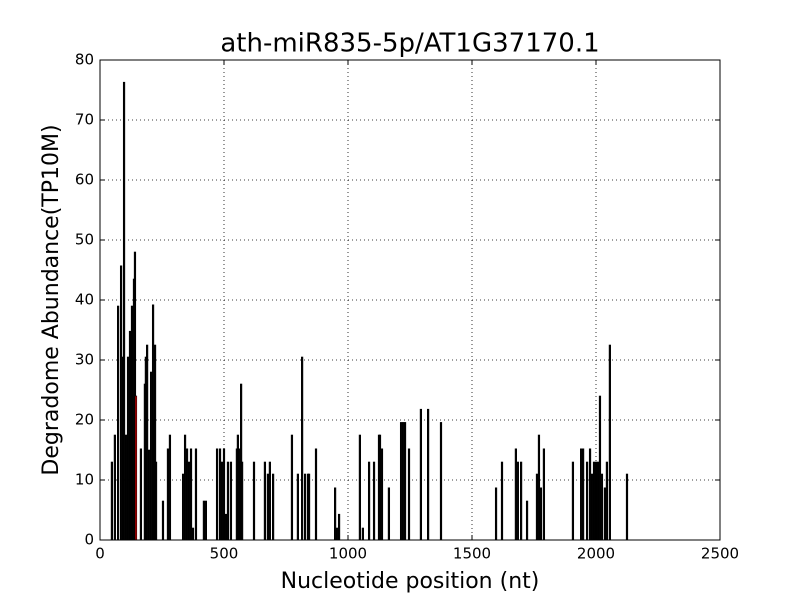 The image size is (800, 600). I want to click on y-tick-label: 30, so click(84, 360).